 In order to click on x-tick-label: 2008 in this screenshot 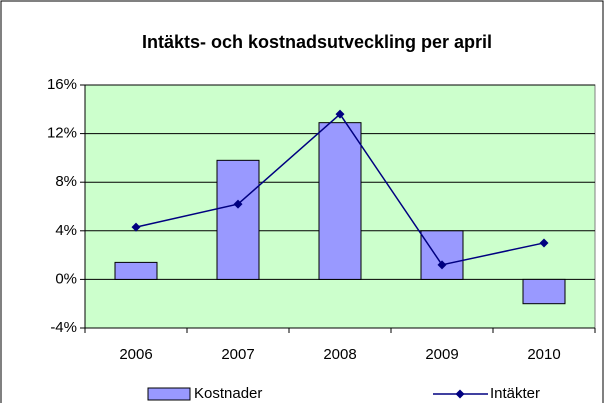, I will do `click(339, 354)`.